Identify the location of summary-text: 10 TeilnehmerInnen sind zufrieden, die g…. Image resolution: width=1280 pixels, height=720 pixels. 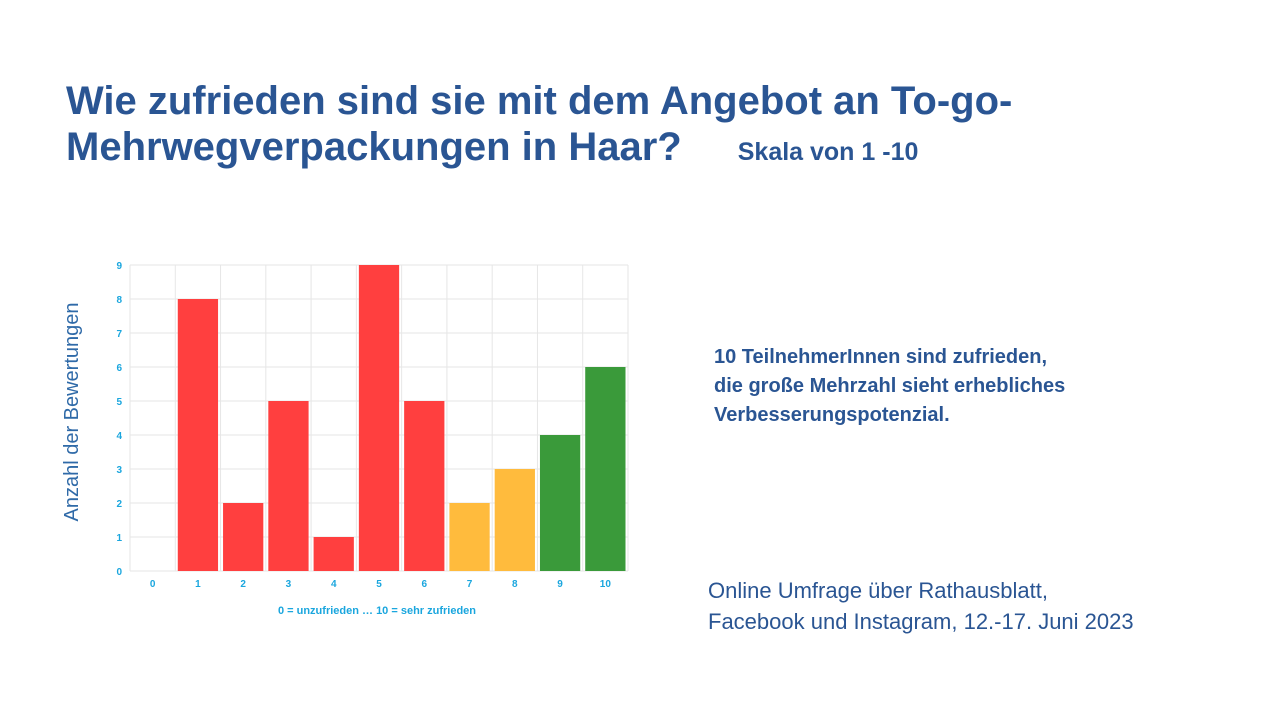
(964, 386).